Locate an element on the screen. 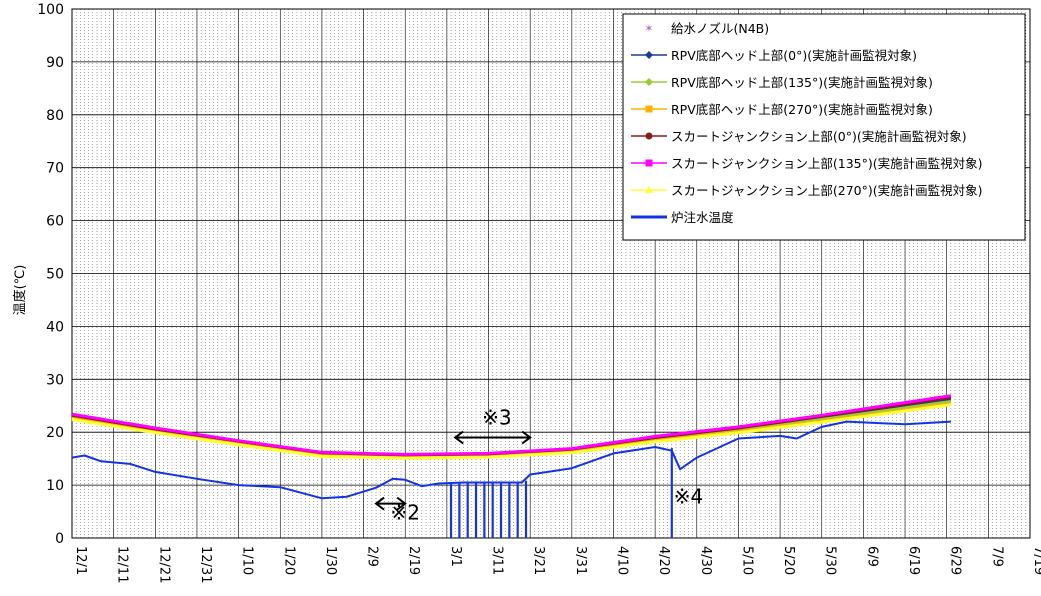 This screenshot has width=1041, height=596. legend-label: RPV底部ヘッド上部(135°)(実施計画監視対象) is located at coordinates (802, 82).